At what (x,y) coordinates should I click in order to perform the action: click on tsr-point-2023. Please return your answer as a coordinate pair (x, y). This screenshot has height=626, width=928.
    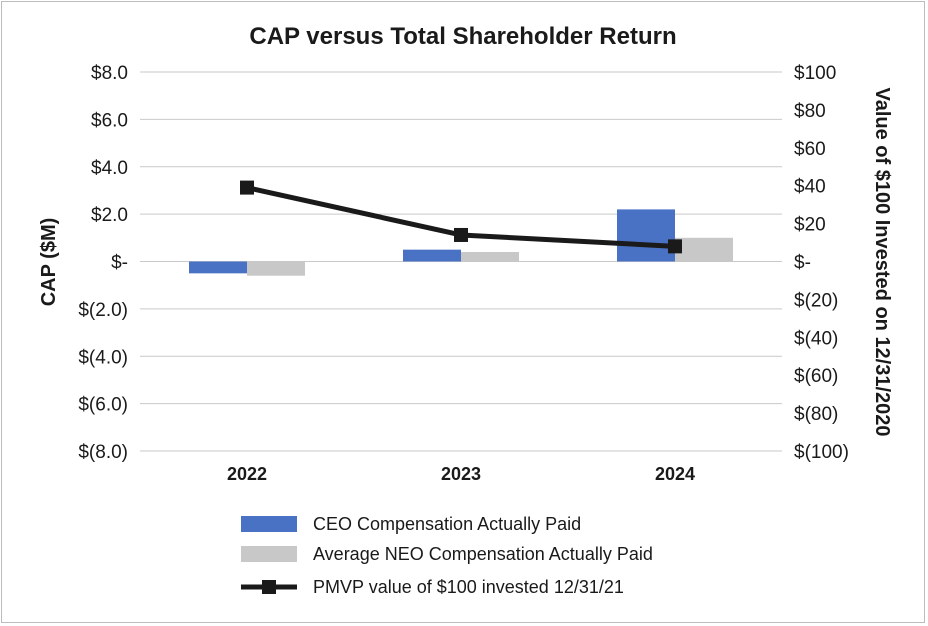
    Looking at the image, I should click on (461, 234).